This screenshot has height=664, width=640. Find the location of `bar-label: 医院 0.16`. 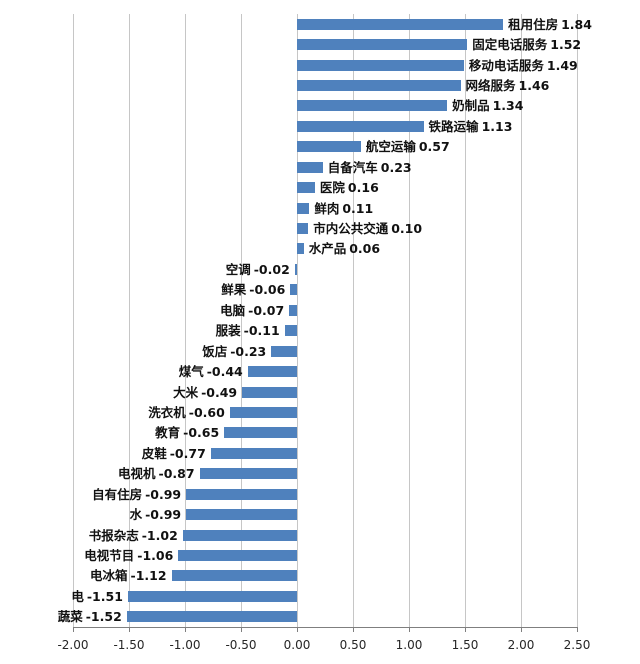

bar-label: 医院 0.16 is located at coordinates (349, 187).